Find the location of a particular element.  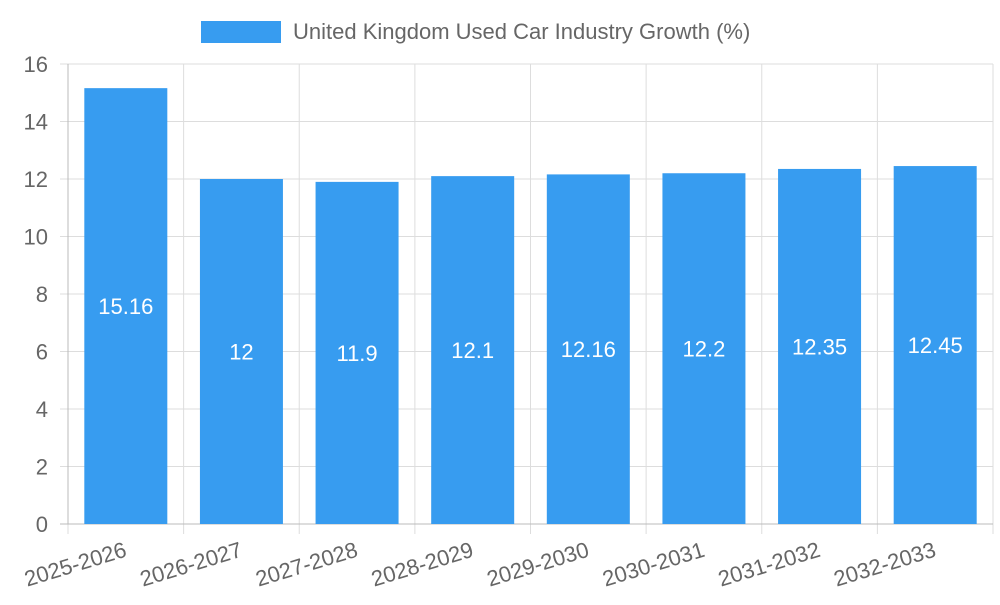

bar-data-label: 12.45 is located at coordinates (935, 345).